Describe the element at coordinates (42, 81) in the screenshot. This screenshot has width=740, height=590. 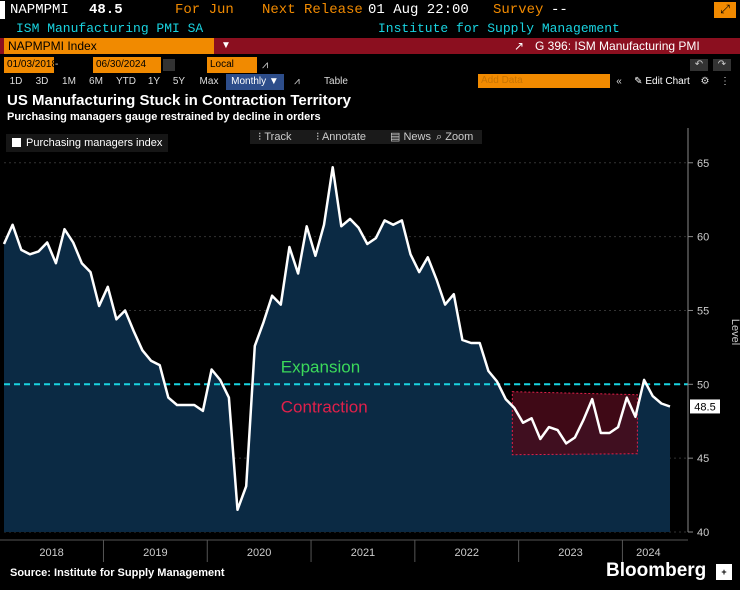
I see `range-3d: 3D` at that location.